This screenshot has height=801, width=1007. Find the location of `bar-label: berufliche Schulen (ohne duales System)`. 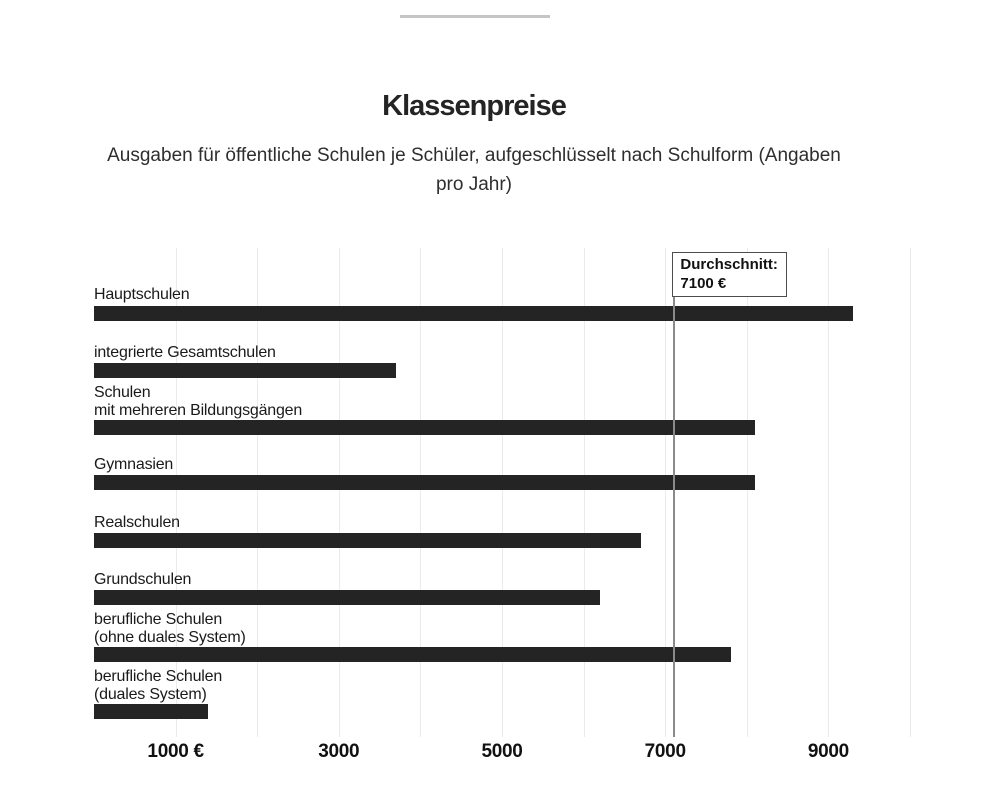

bar-label: berufliche Schulen (ohne duales System) is located at coordinates (170, 628).